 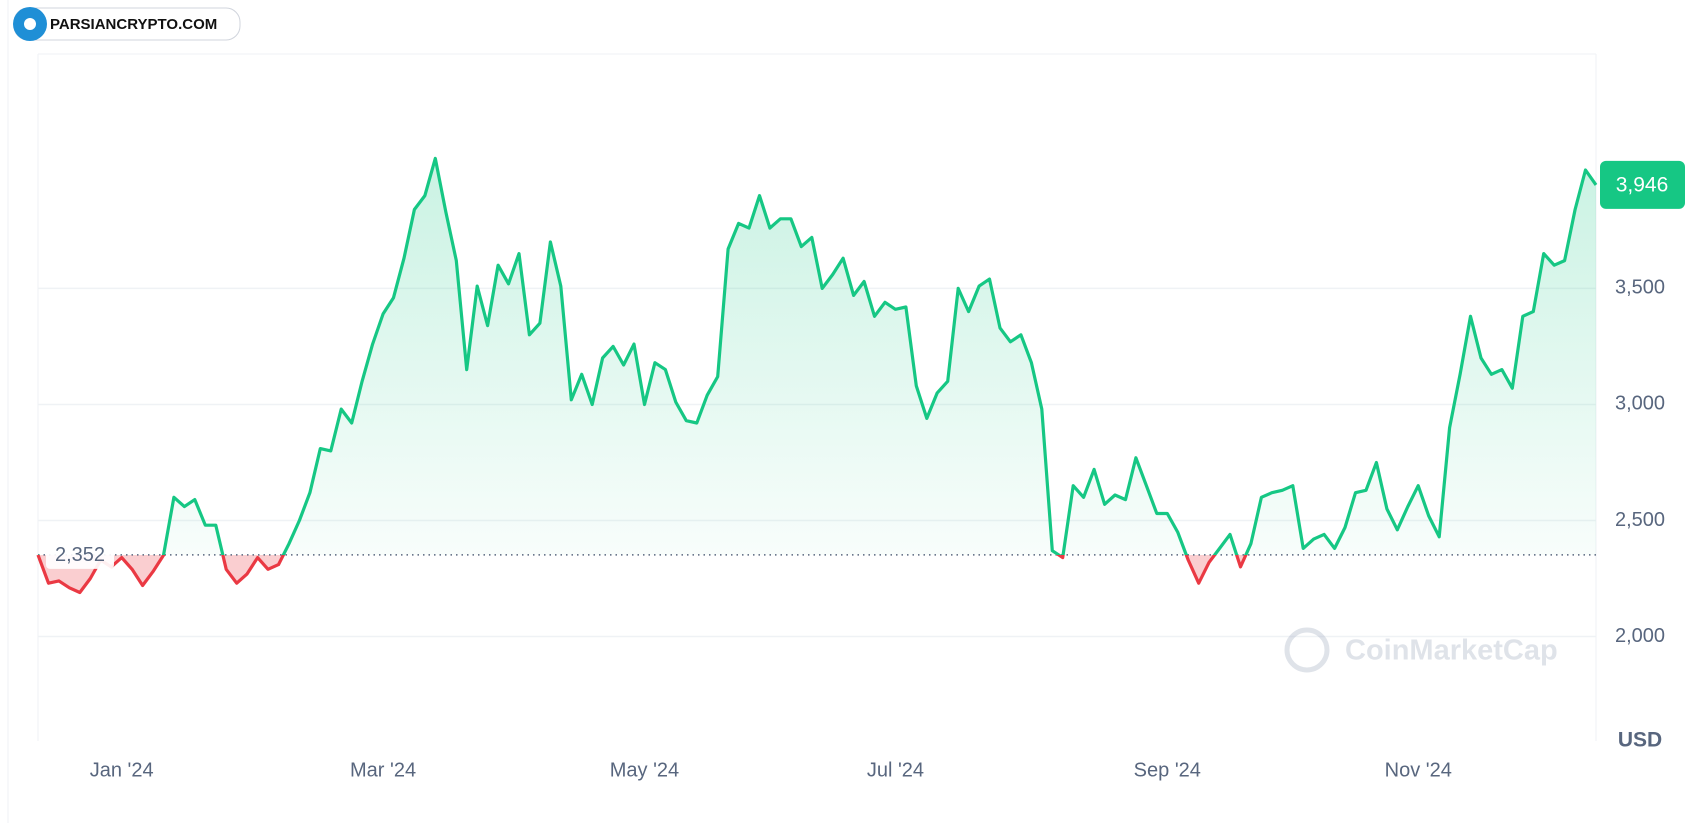 What do you see at coordinates (133, 24) in the screenshot?
I see `logo-text: PARSIANCRYPTO.COM` at bounding box center [133, 24].